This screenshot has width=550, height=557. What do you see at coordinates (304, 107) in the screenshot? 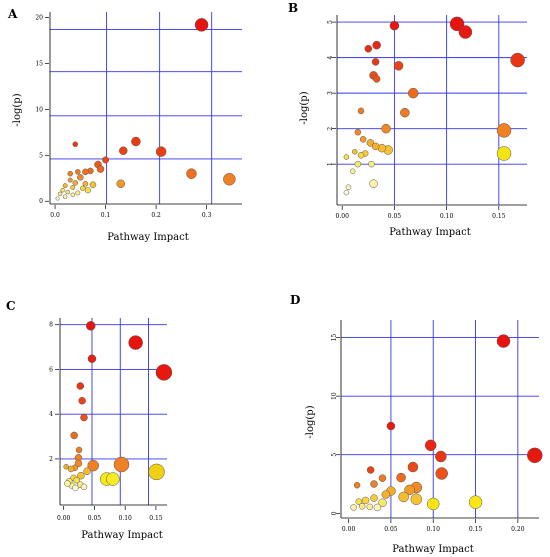
I see `panel-b-ylabel: -log(p)` at bounding box center [304, 107].